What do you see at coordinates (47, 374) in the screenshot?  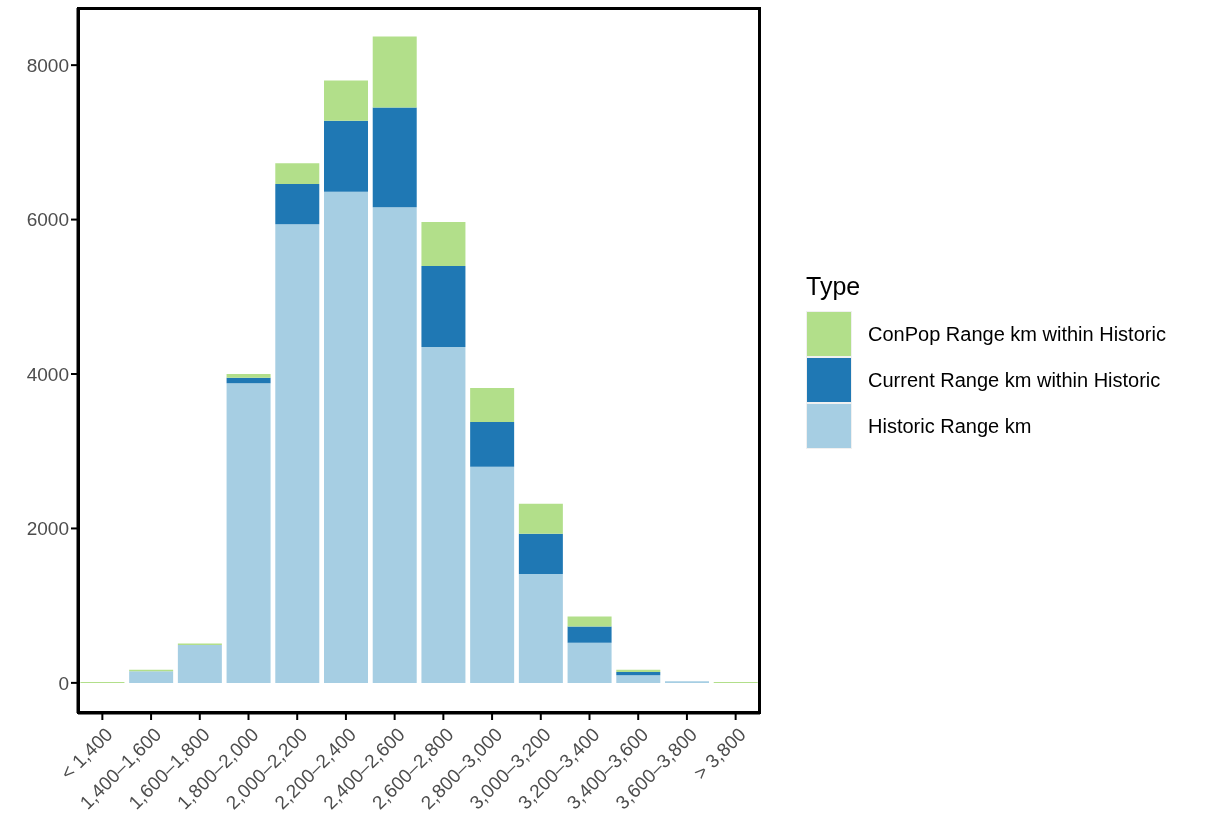 I see `y-tick-label: 4000` at bounding box center [47, 374].